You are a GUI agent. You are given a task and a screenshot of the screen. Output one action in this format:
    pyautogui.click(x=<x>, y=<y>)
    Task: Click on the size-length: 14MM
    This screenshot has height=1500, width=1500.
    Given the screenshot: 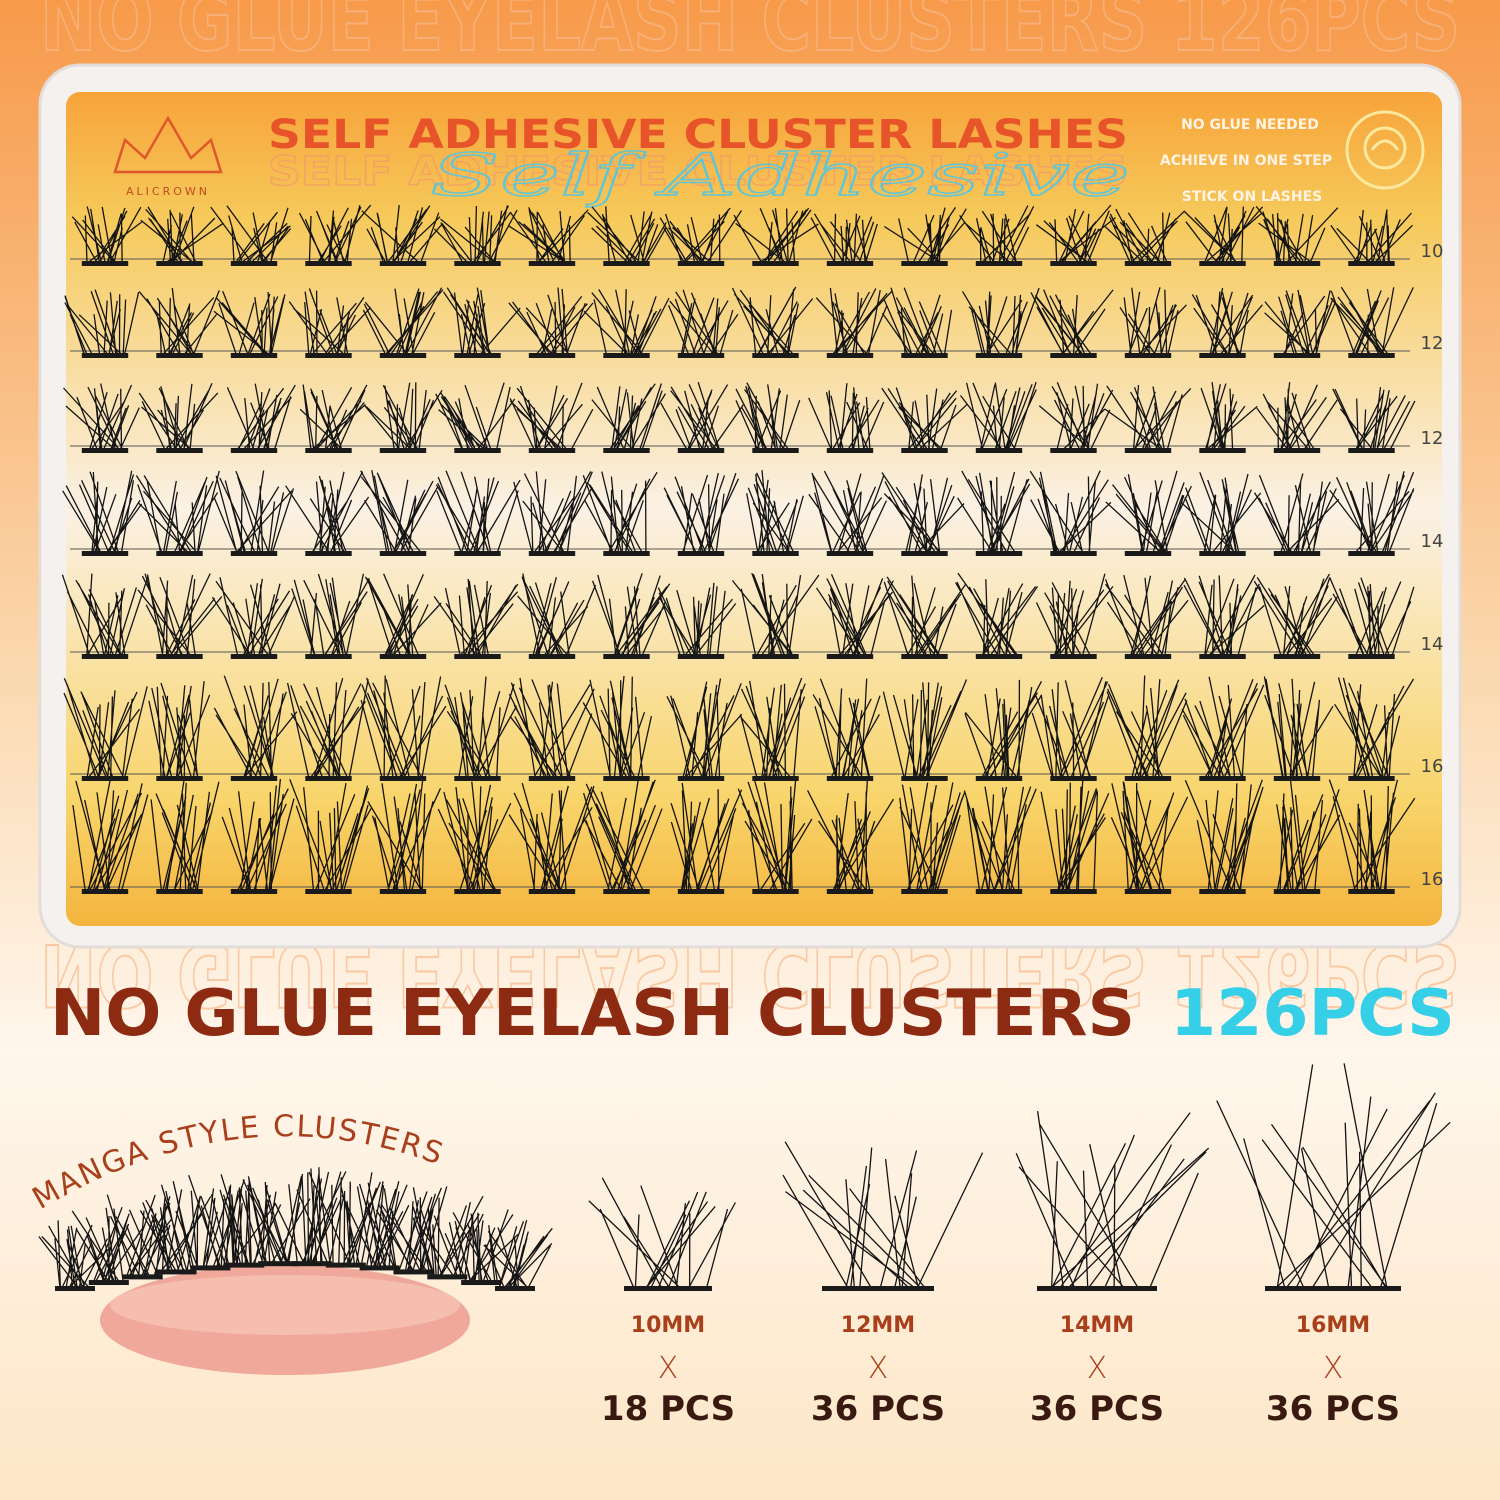 What is the action you would take?
    pyautogui.click(x=1097, y=1325)
    